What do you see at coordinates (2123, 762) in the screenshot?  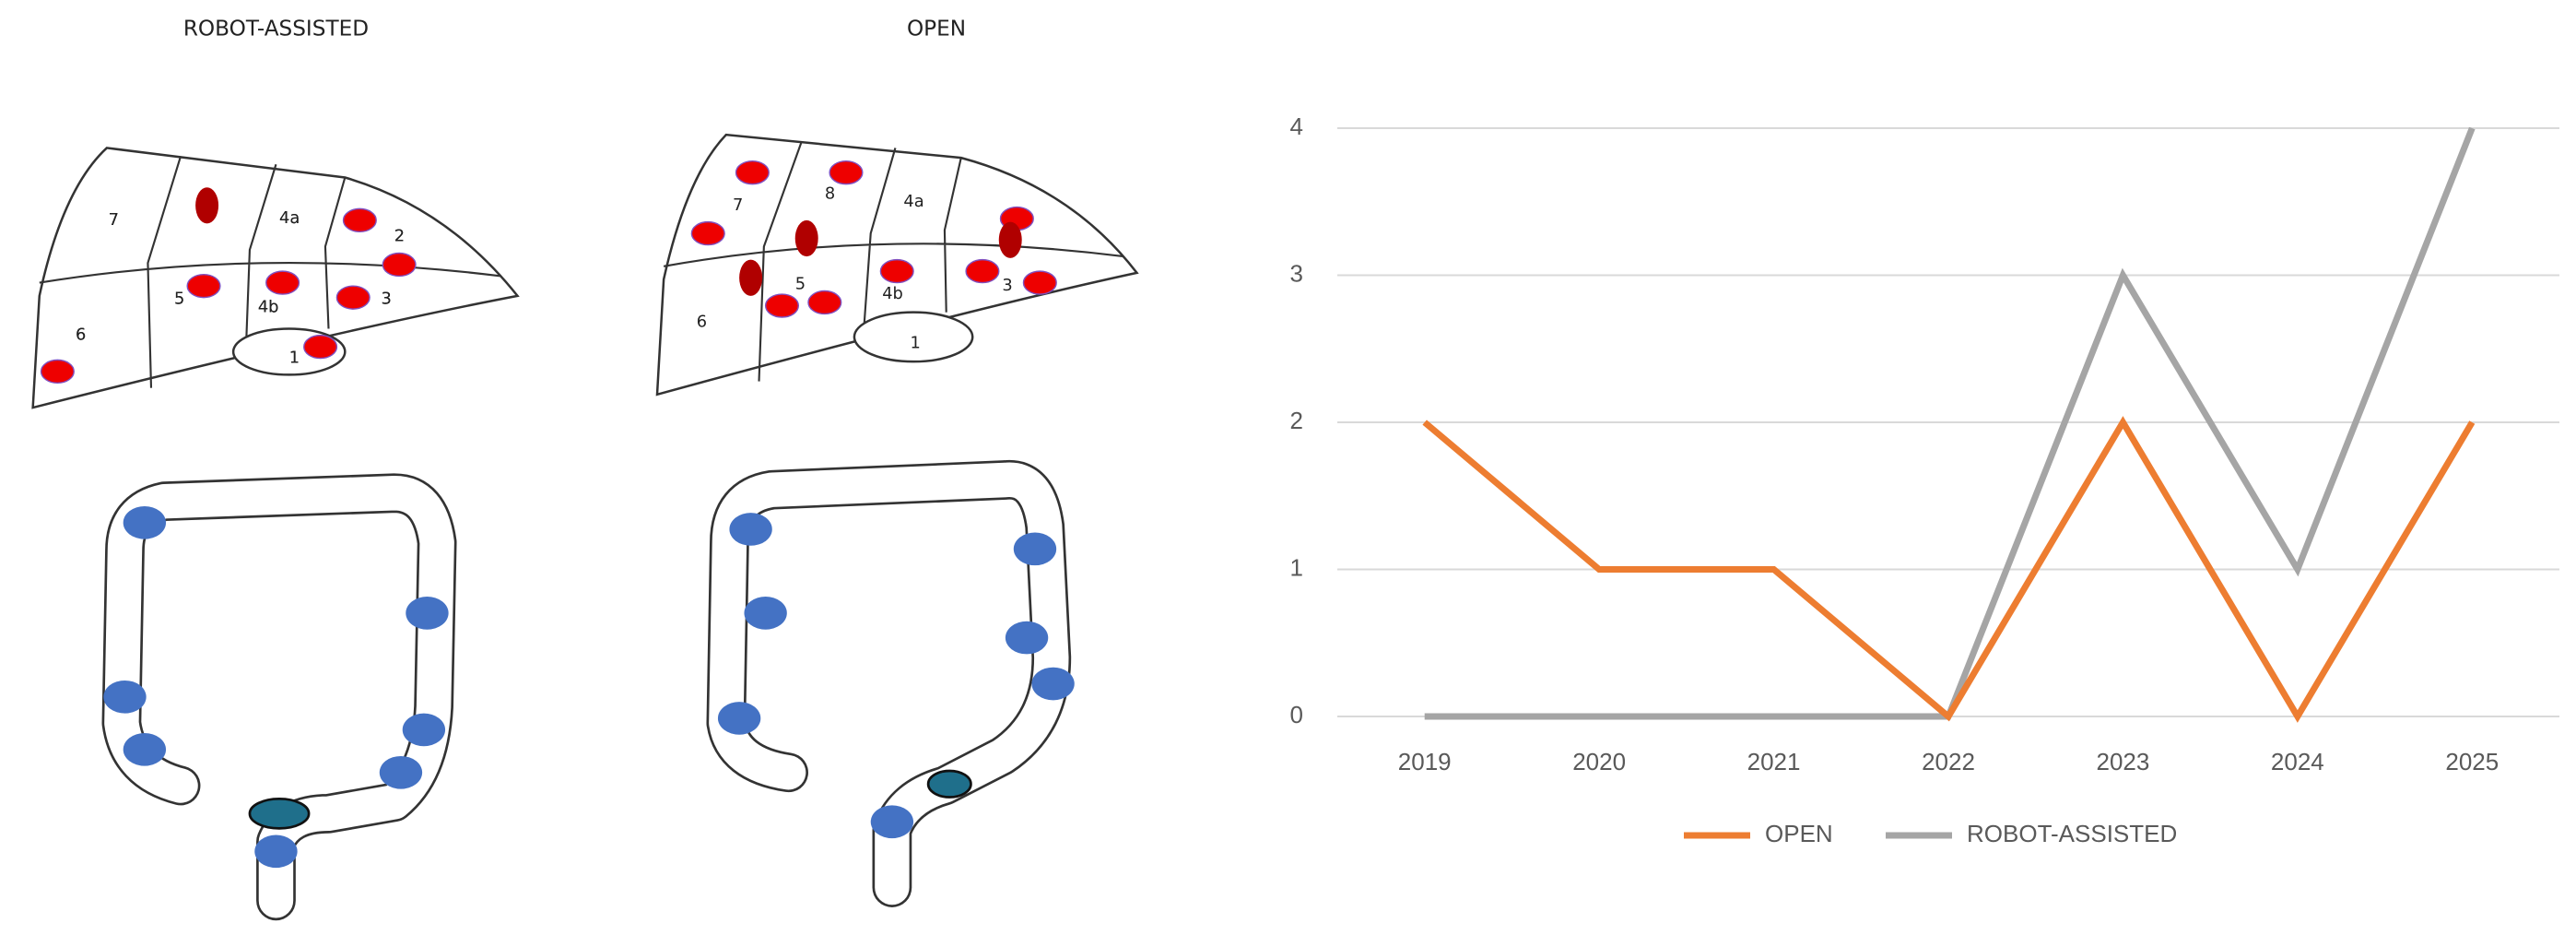 I see `x-tick-label: 2023` at bounding box center [2123, 762].